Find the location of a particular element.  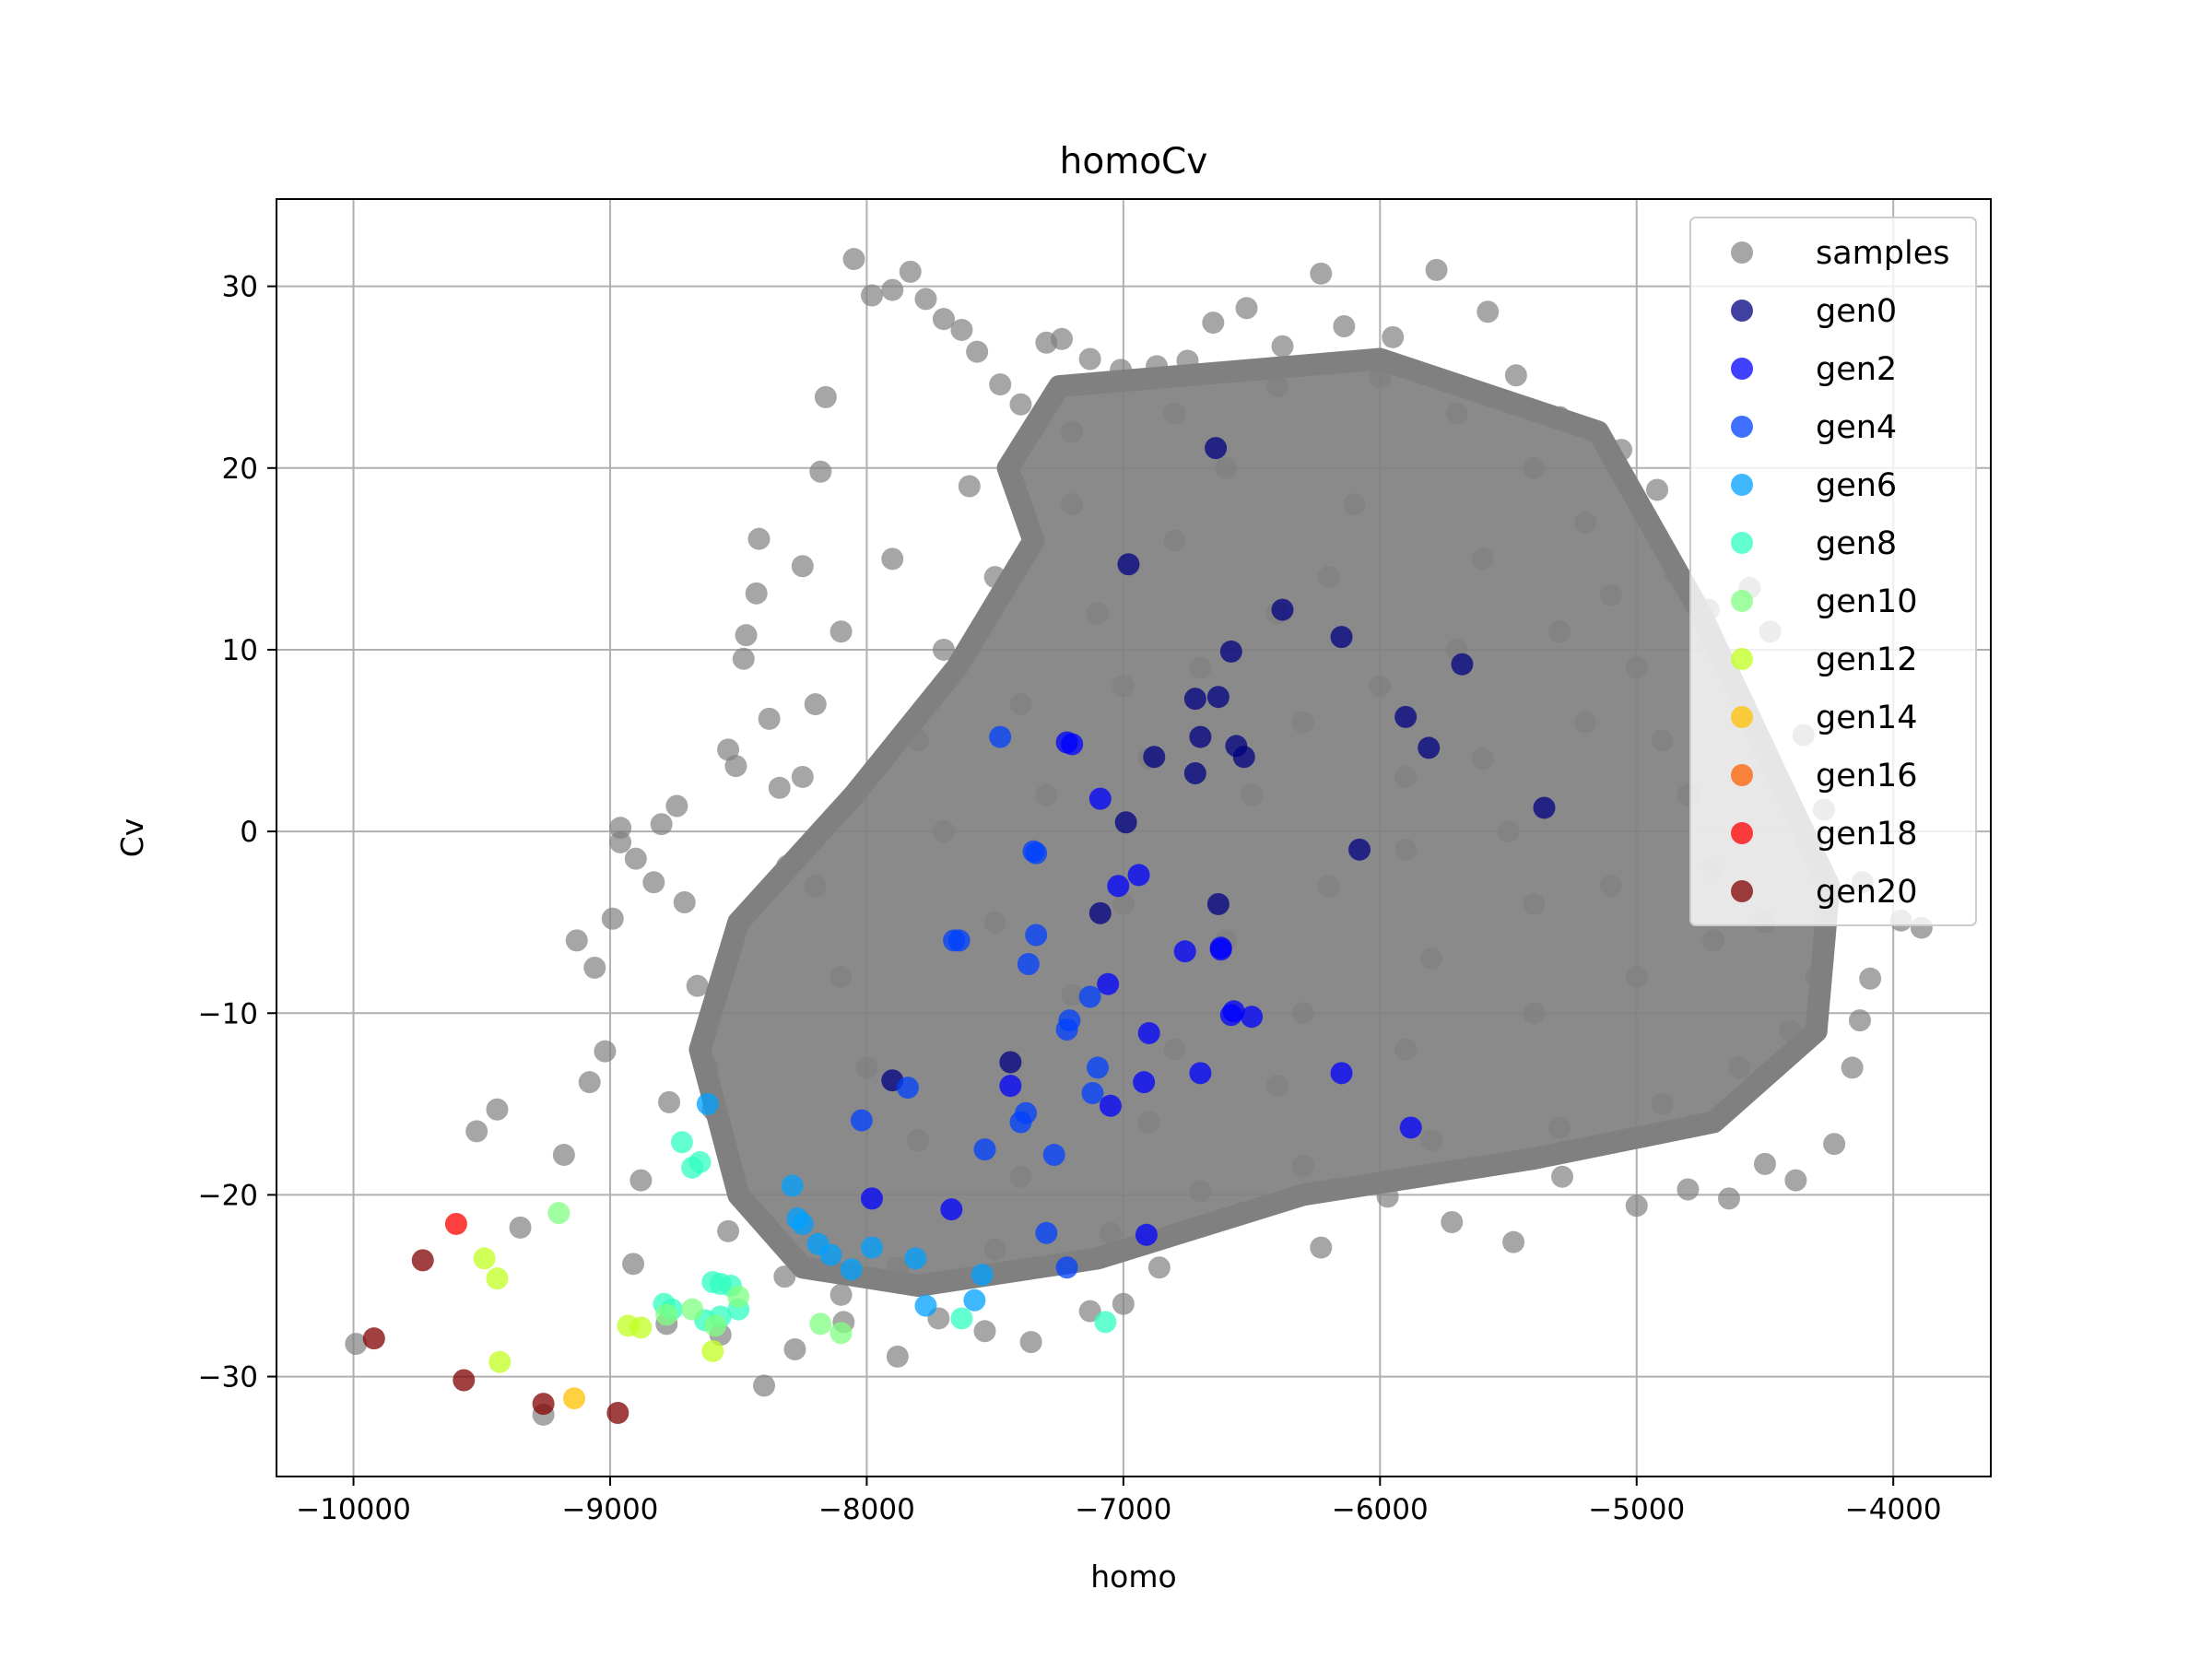

legend-label: gen8 is located at coordinates (1856, 543).